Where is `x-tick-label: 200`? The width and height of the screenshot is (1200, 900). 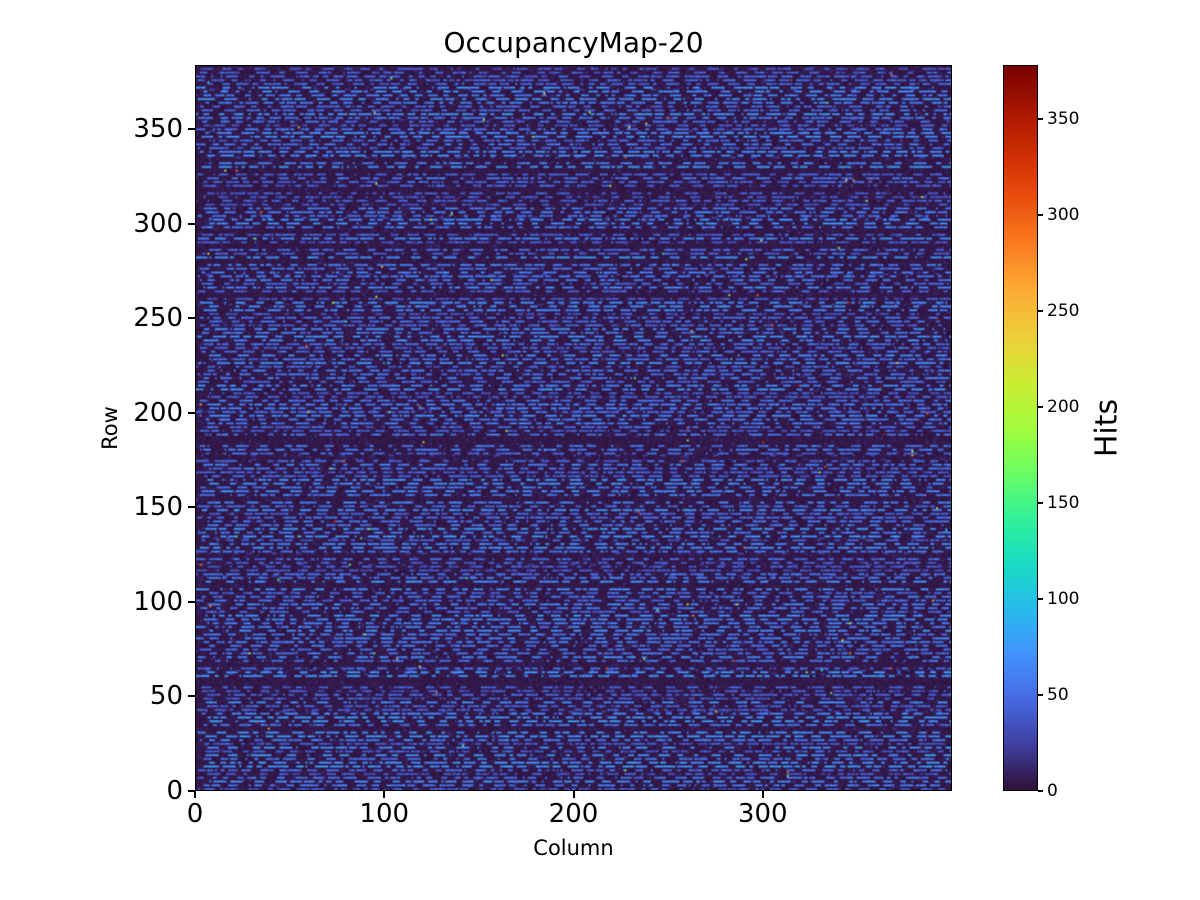
x-tick-label: 200 is located at coordinates (573, 814).